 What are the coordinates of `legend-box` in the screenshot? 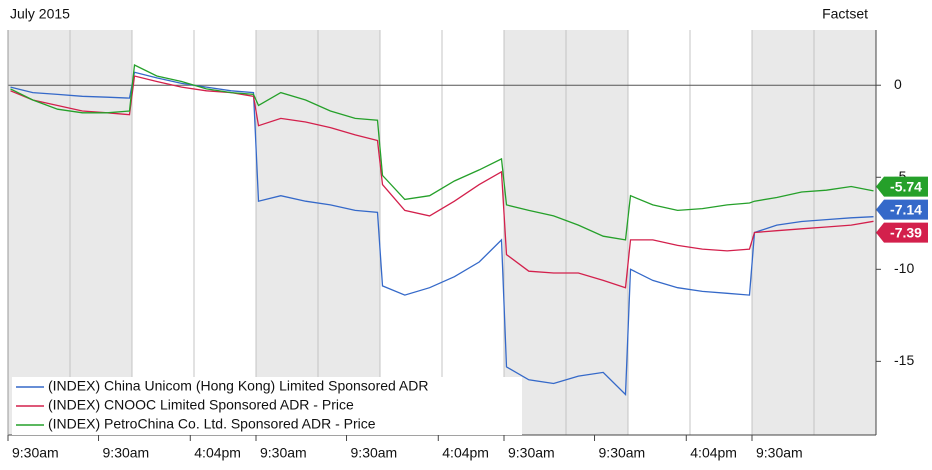 It's located at (267, 406).